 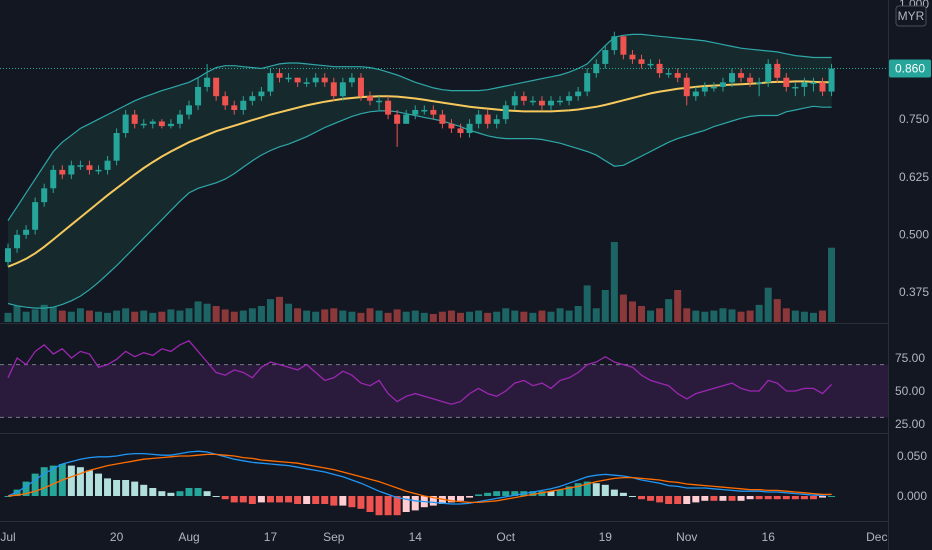 What do you see at coordinates (911, 16) in the screenshot?
I see `currency-badge` at bounding box center [911, 16].